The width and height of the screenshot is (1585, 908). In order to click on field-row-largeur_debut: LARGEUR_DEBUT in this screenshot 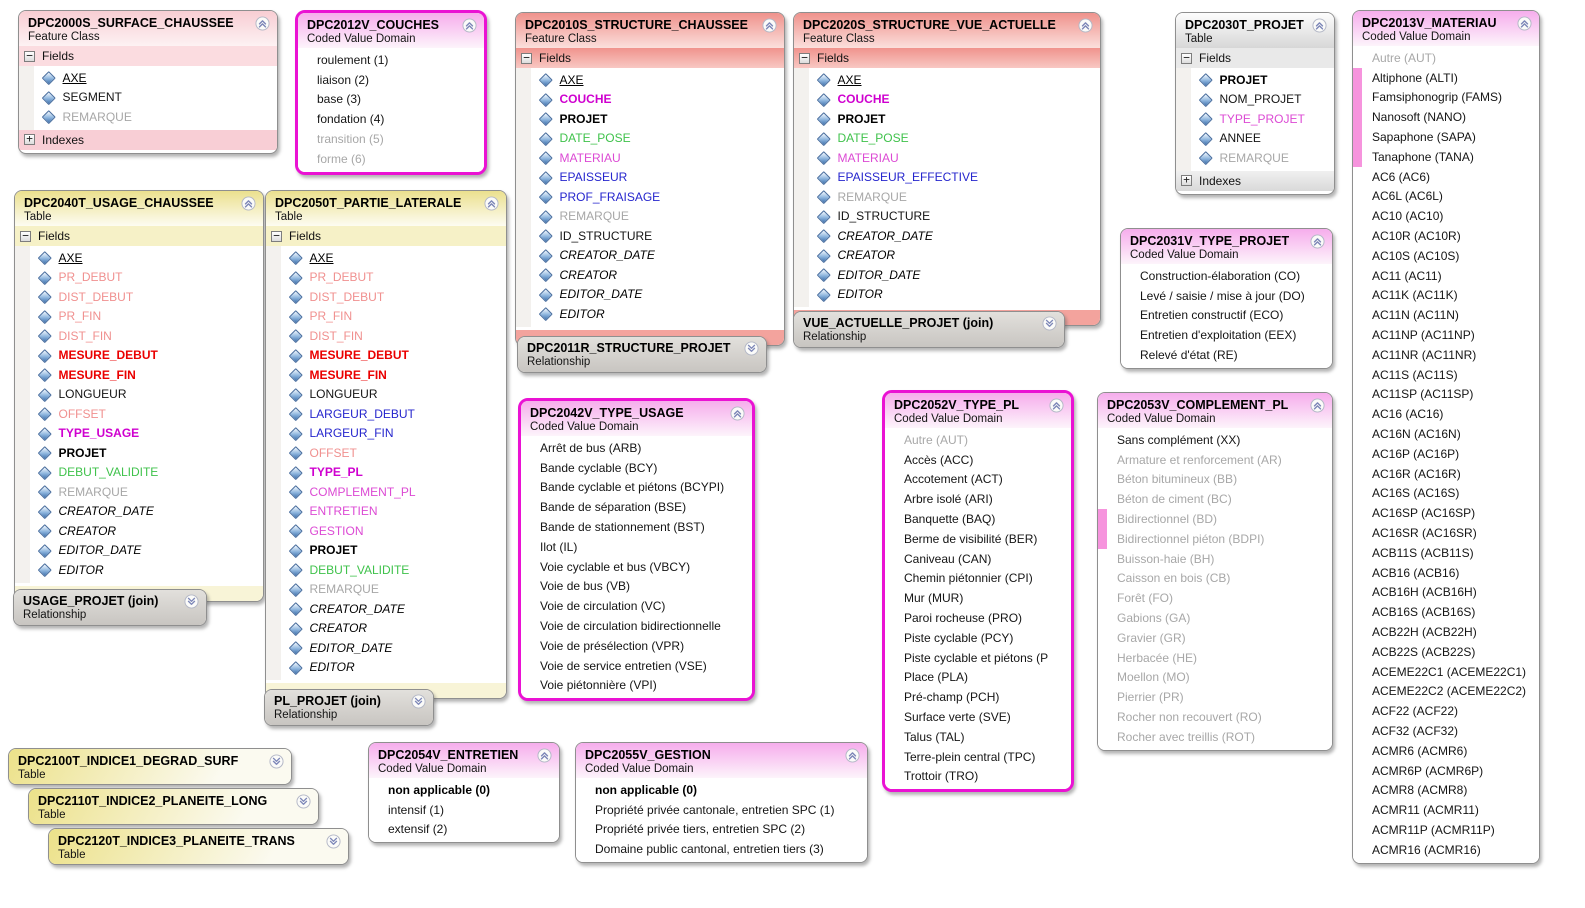, I will do `click(386, 414)`.